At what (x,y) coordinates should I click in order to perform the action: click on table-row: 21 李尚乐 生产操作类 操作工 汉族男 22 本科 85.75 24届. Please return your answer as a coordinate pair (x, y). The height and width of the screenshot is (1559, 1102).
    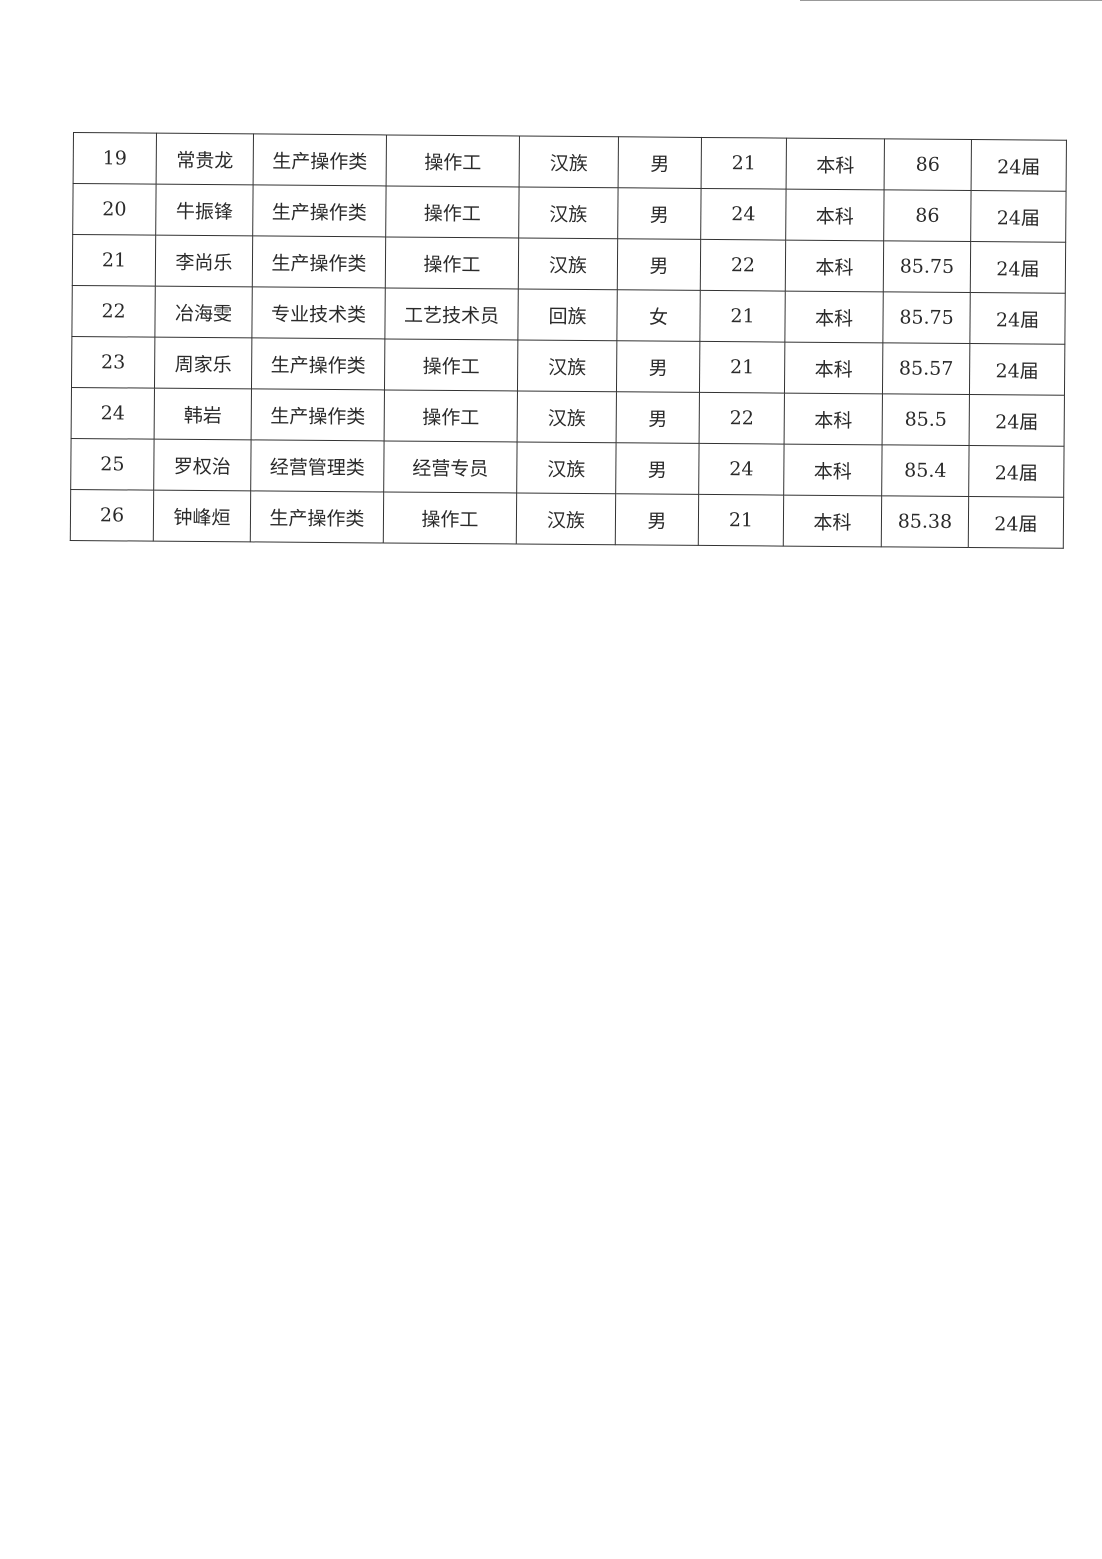
    Looking at the image, I should click on (569, 264).